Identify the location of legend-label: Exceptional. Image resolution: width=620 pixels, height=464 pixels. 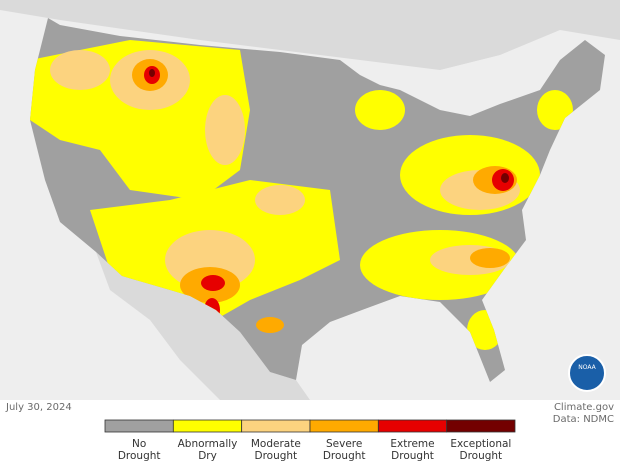
(480, 444).